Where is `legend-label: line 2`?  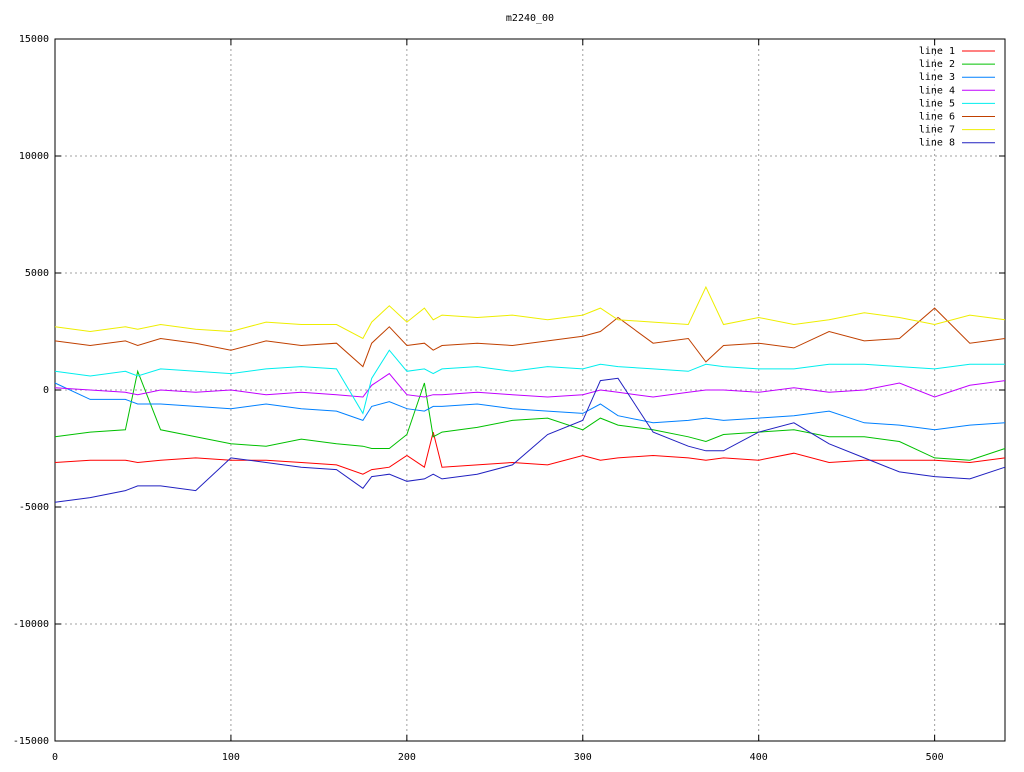 legend-label: line 2 is located at coordinates (937, 64).